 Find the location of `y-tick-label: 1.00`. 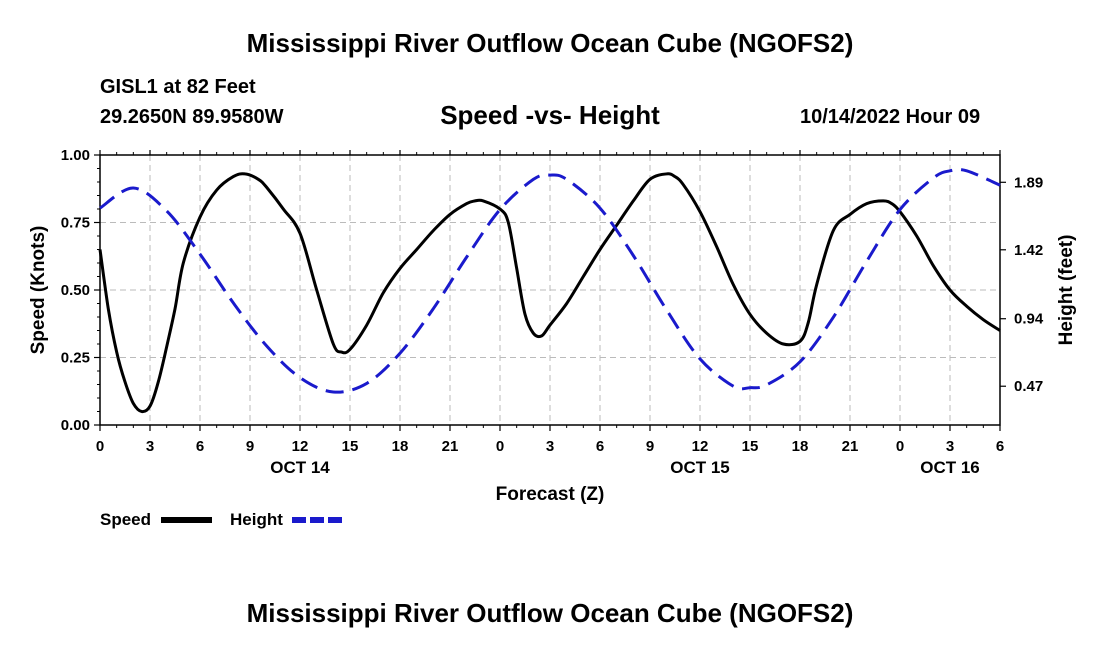

y-tick-label: 1.00 is located at coordinates (75, 155).